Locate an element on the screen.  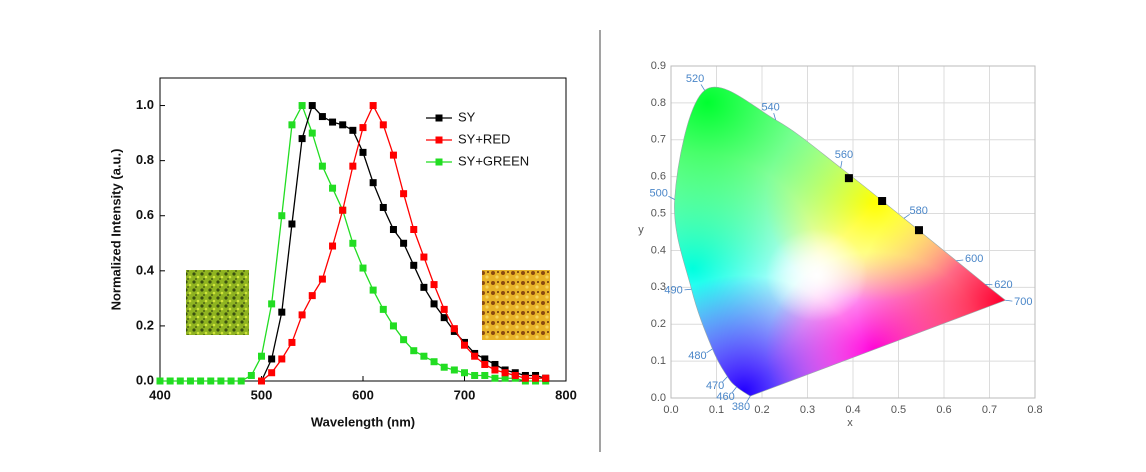
locus-label: 480 is located at coordinates (697, 356).